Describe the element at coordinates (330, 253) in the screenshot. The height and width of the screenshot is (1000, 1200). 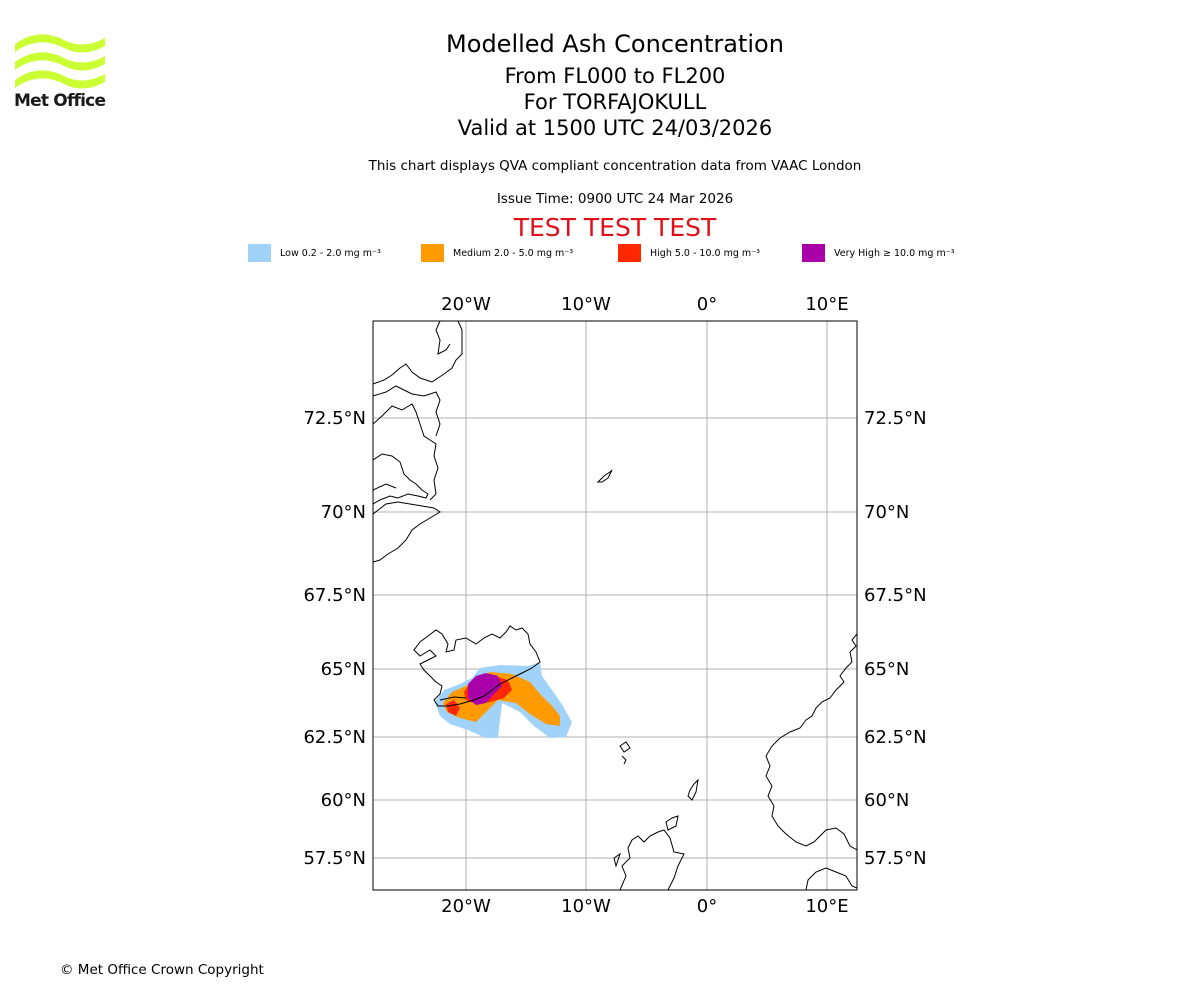
I see `legend-label-low: Low 0.2 - 2.0 mg m⁻³` at that location.